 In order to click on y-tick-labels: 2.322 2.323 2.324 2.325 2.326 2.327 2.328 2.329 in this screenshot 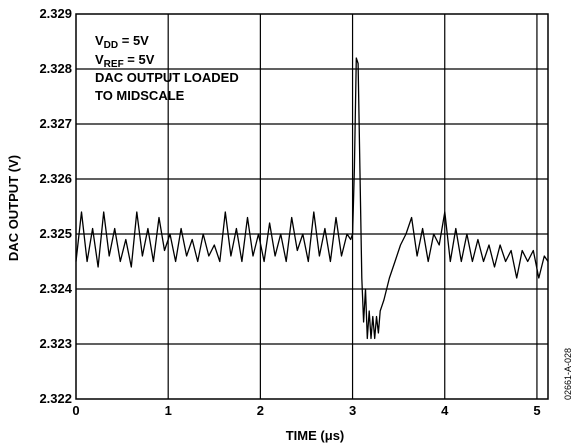, I will do `click(55, 206)`.